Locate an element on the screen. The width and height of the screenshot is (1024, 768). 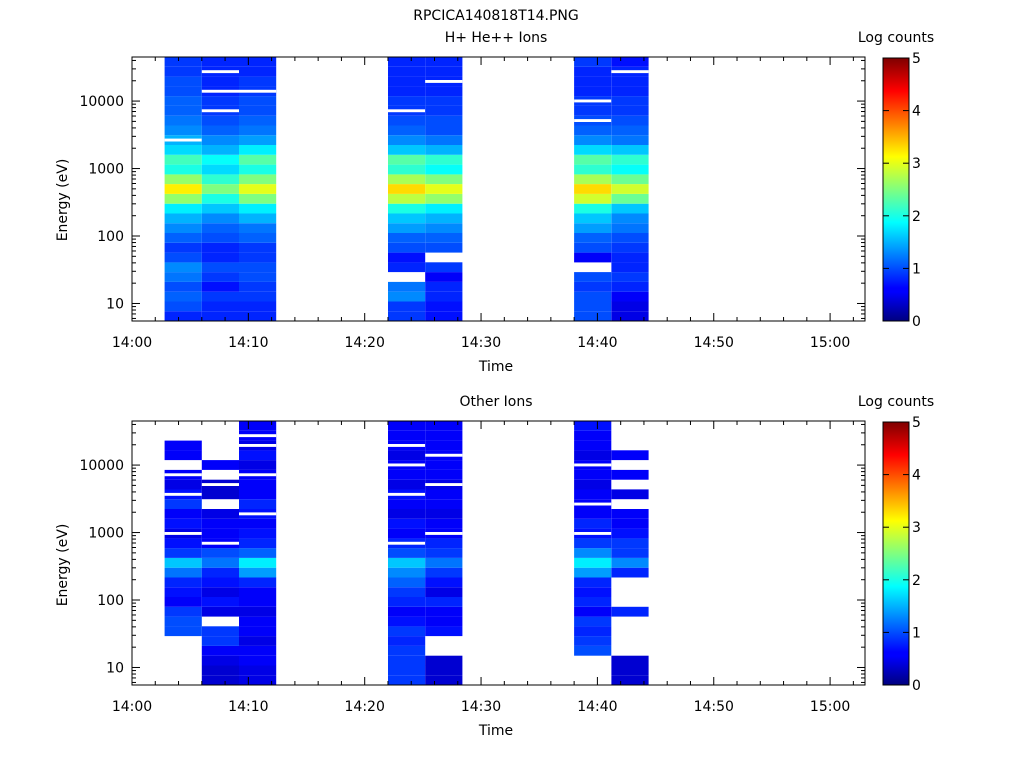
y-tick-label: 10 is located at coordinates (115, 304).